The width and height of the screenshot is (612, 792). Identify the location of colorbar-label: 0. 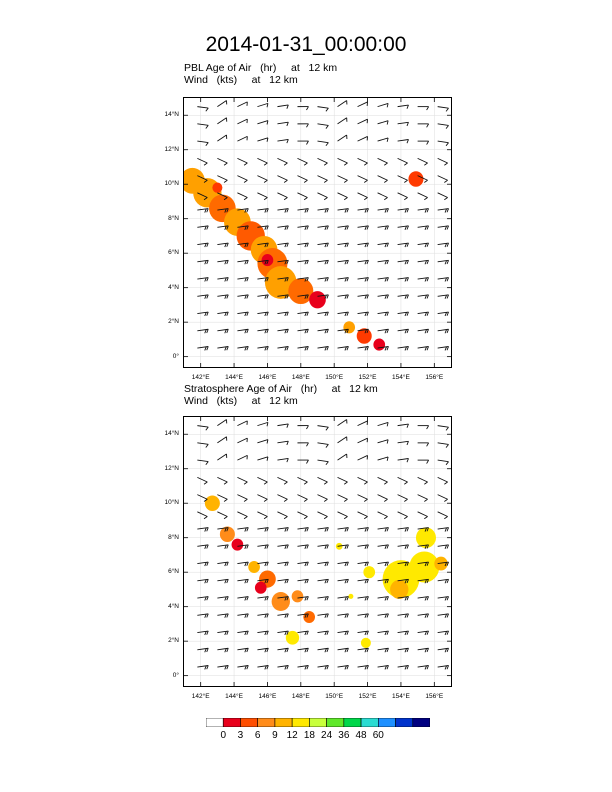
(223, 735).